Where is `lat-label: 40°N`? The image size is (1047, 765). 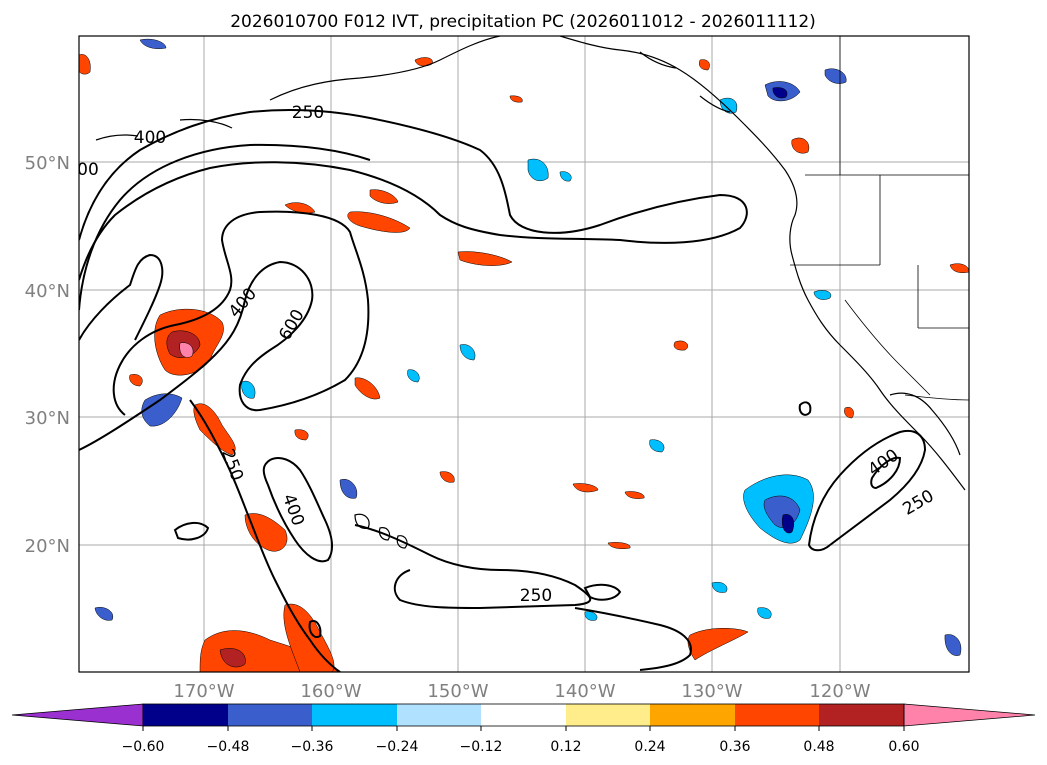
lat-label: 40°N is located at coordinates (47, 291).